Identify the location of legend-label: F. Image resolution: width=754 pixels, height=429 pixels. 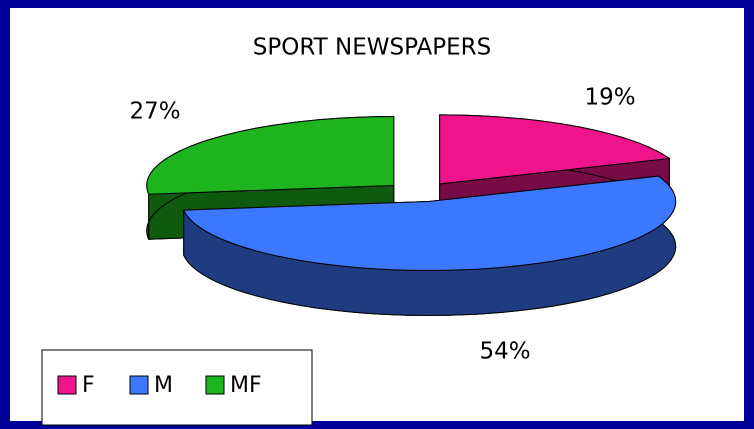
(88, 385).